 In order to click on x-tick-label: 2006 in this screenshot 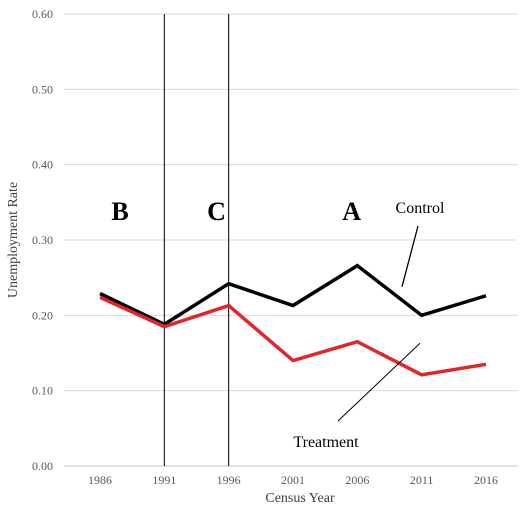, I will do `click(357, 480)`.